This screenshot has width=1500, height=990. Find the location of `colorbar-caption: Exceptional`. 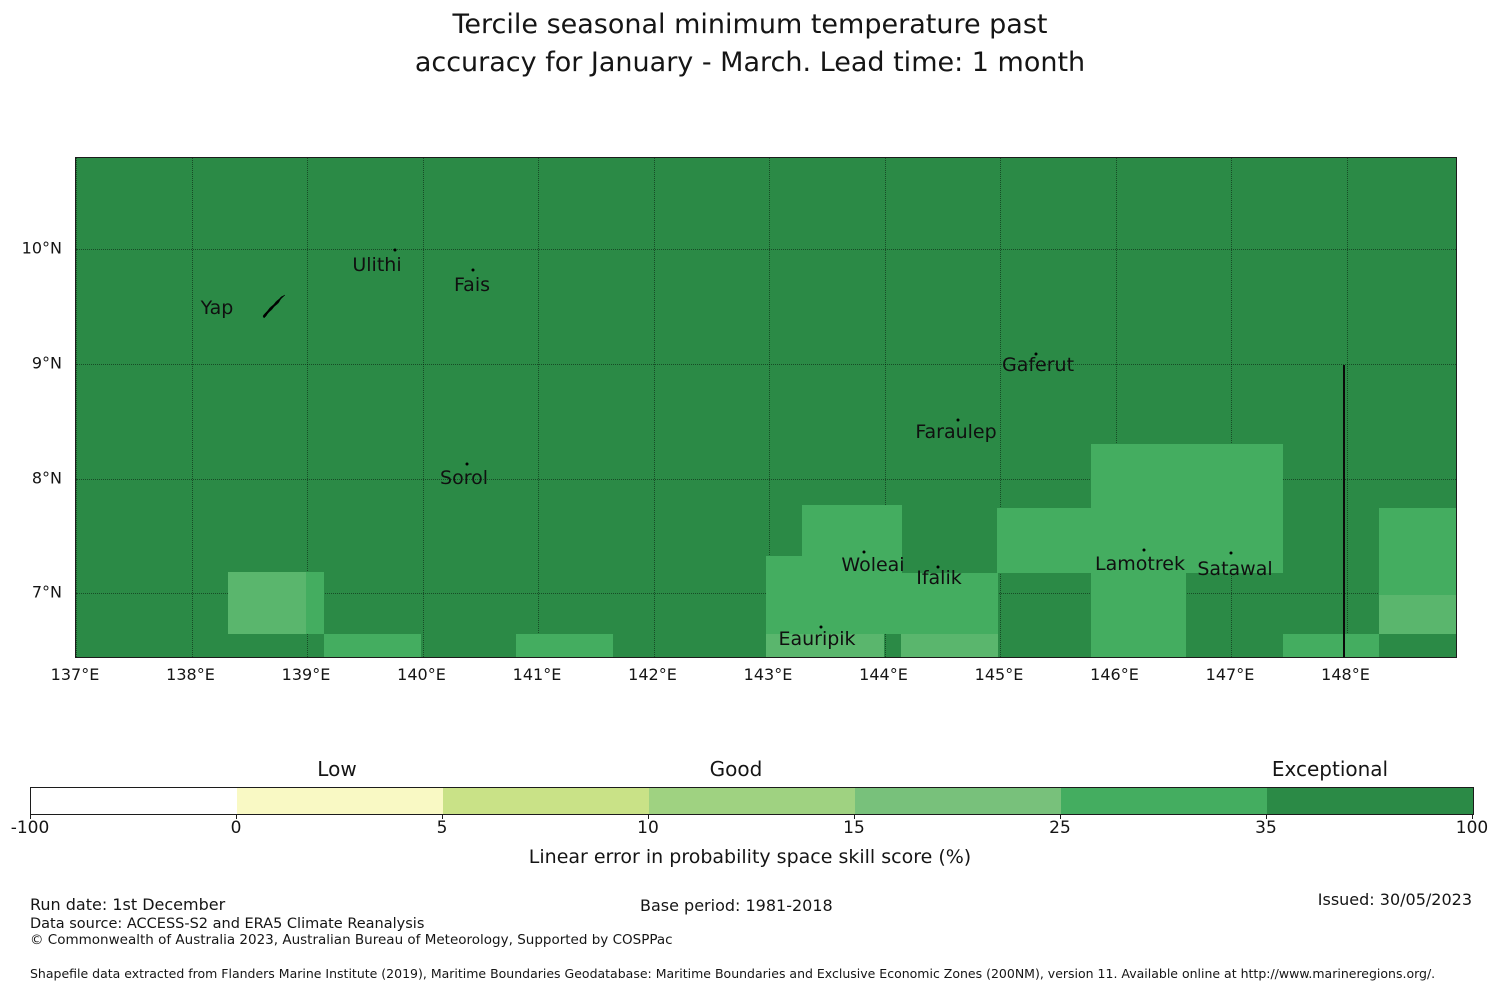

colorbar-caption: Exceptional is located at coordinates (1330, 769).